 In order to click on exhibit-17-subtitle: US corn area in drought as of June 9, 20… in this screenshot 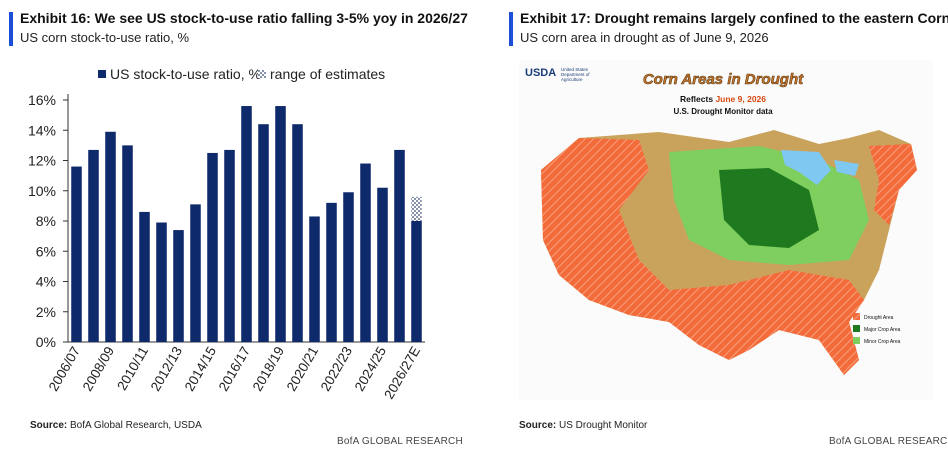, I will do `click(644, 37)`.